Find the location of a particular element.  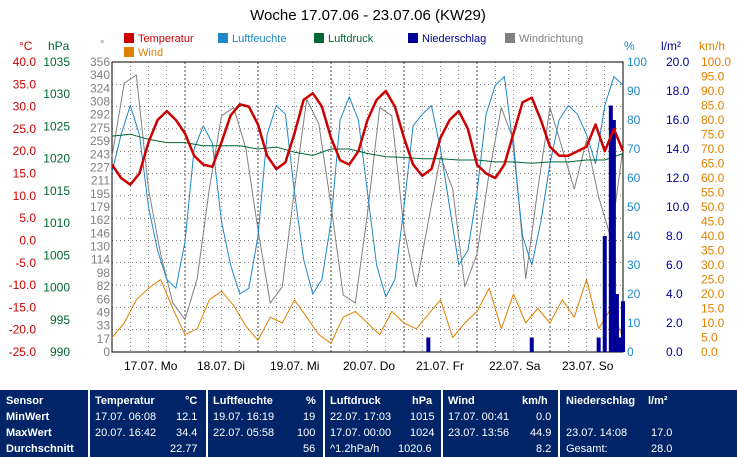

wind-tick-label: 40.0 is located at coordinates (713, 236).